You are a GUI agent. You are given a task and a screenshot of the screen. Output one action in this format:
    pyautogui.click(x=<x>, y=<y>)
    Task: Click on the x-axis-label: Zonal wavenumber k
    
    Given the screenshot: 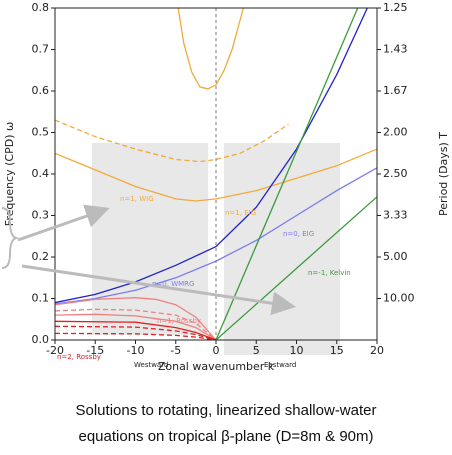 What is the action you would take?
    pyautogui.click(x=216, y=366)
    